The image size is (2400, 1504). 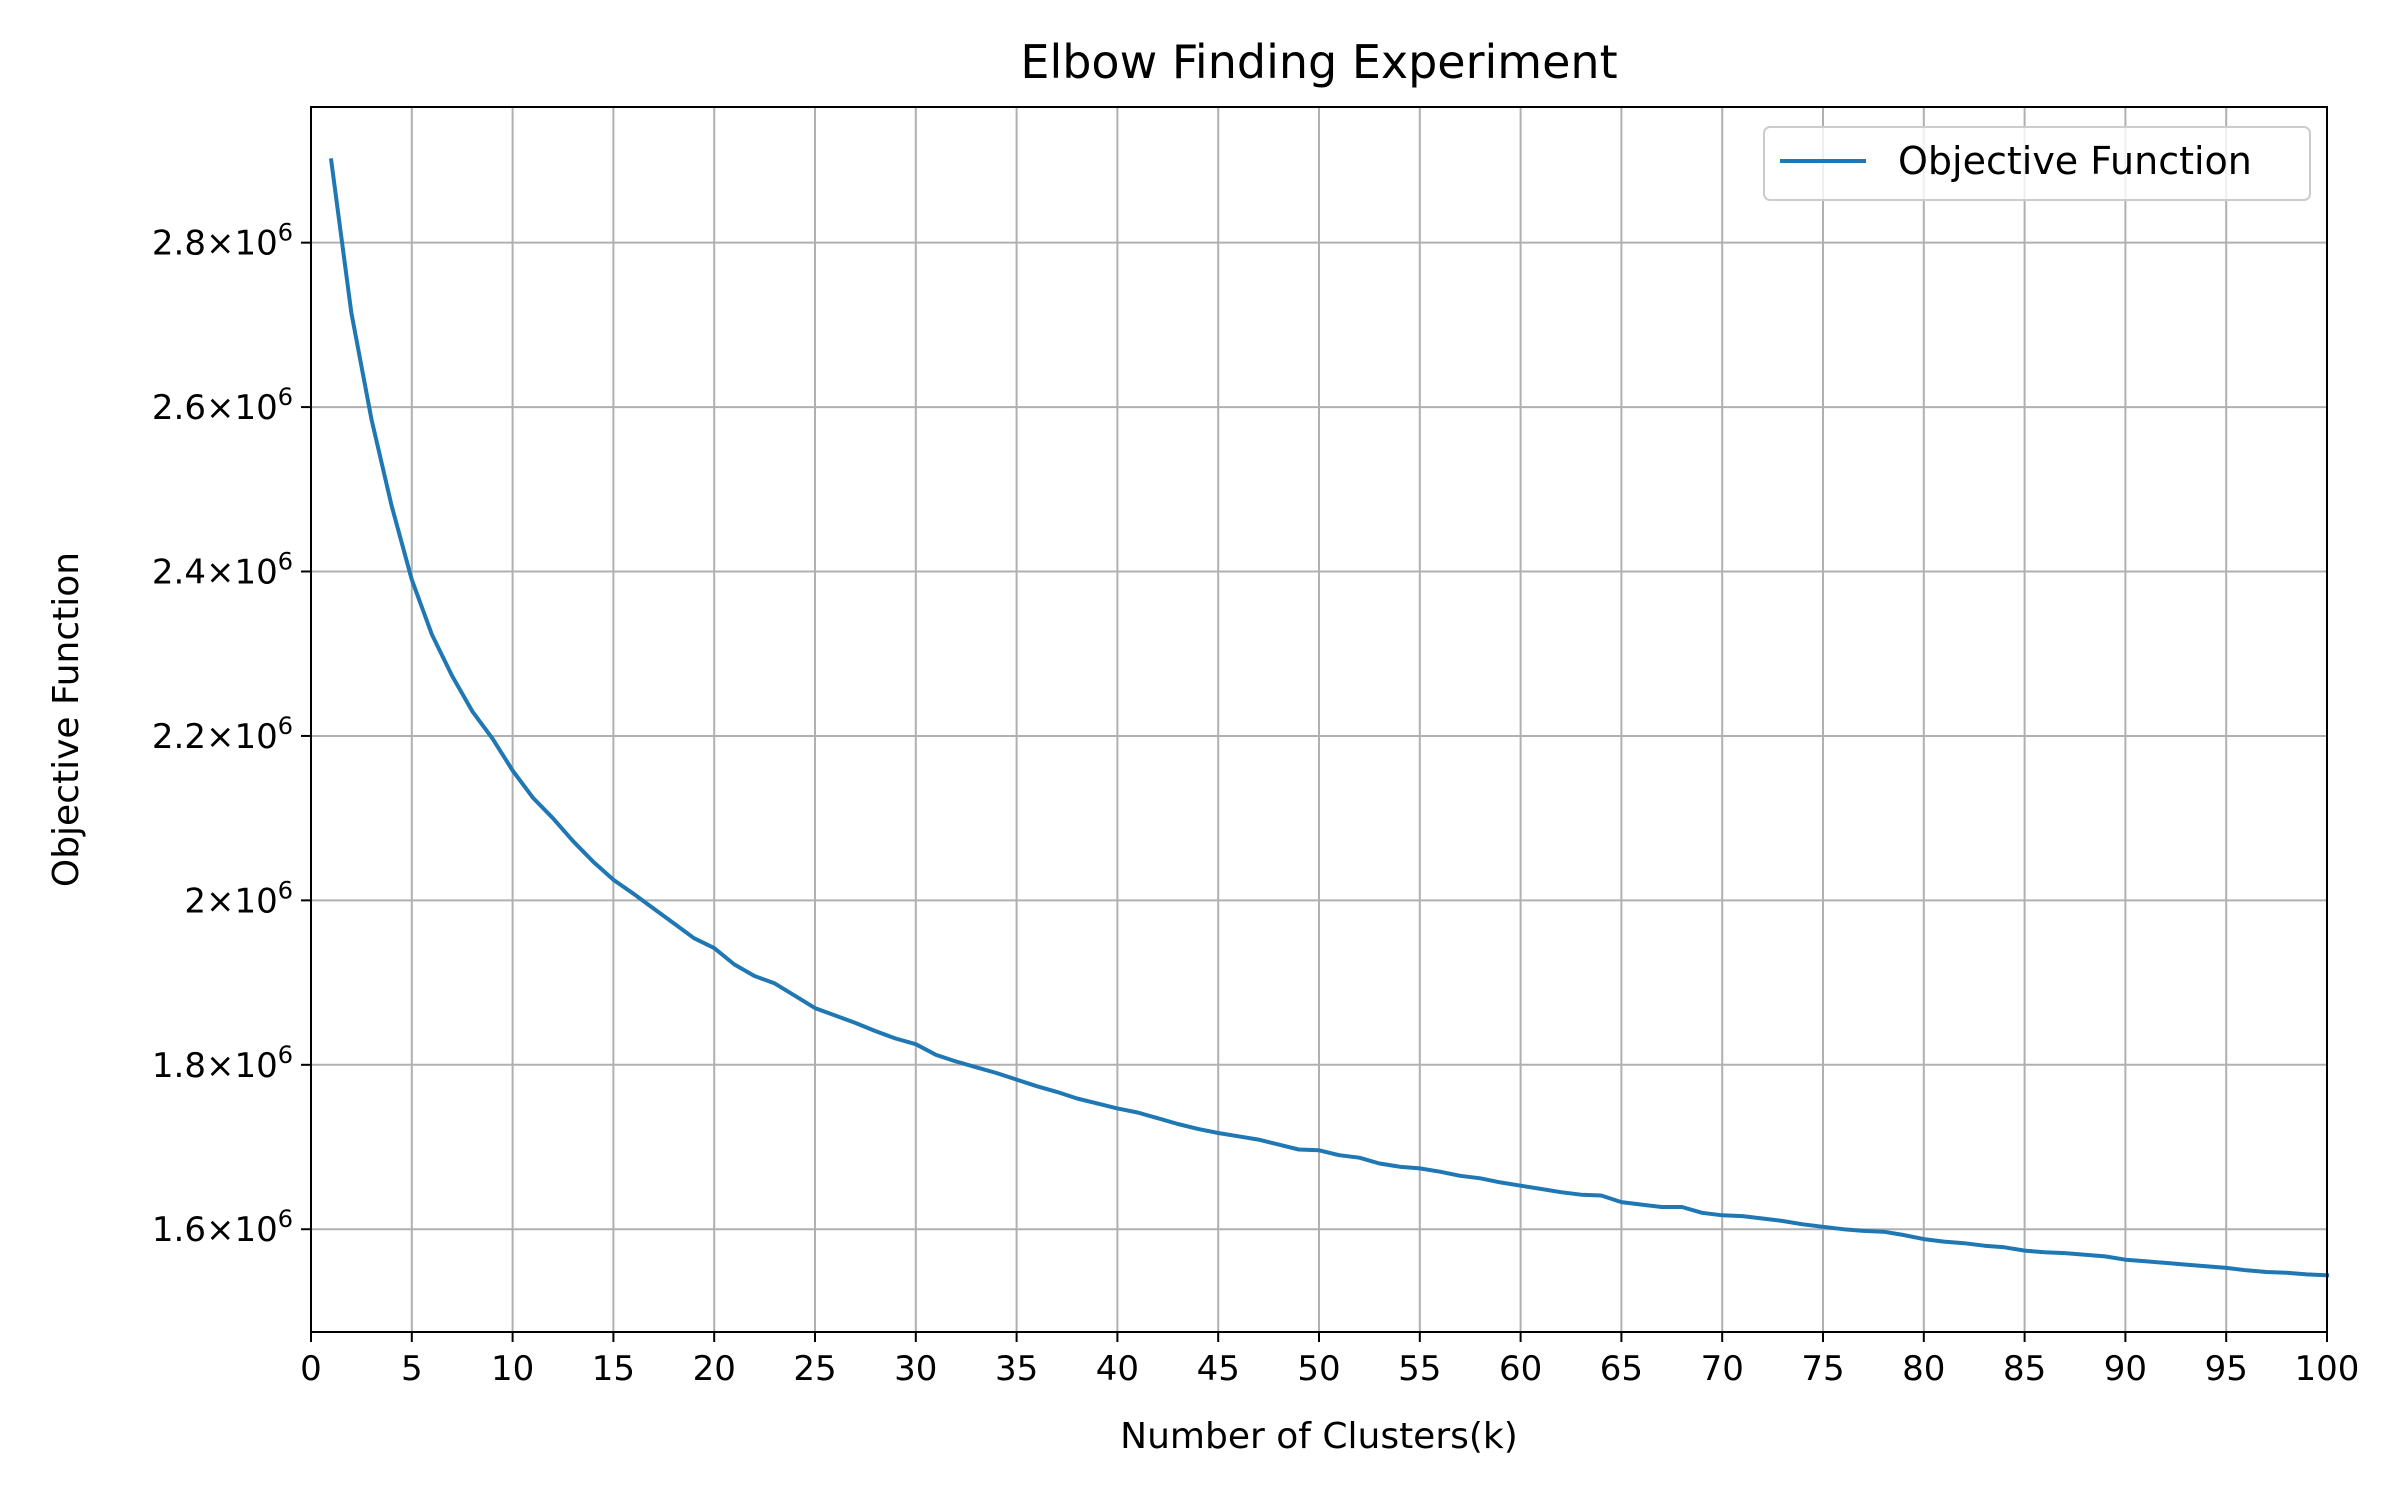 I want to click on x-axis-label: Number of Clusters(k), so click(x=1319, y=1436).